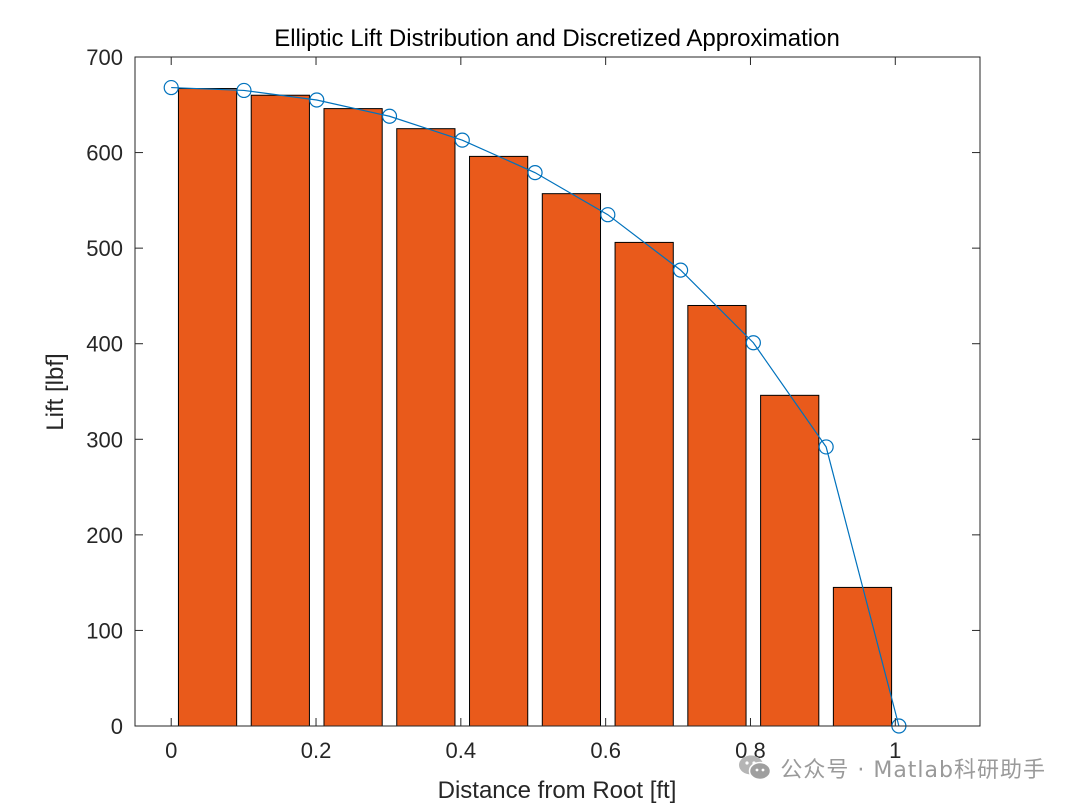  I want to click on y-tick-label: 400, so click(104, 344).